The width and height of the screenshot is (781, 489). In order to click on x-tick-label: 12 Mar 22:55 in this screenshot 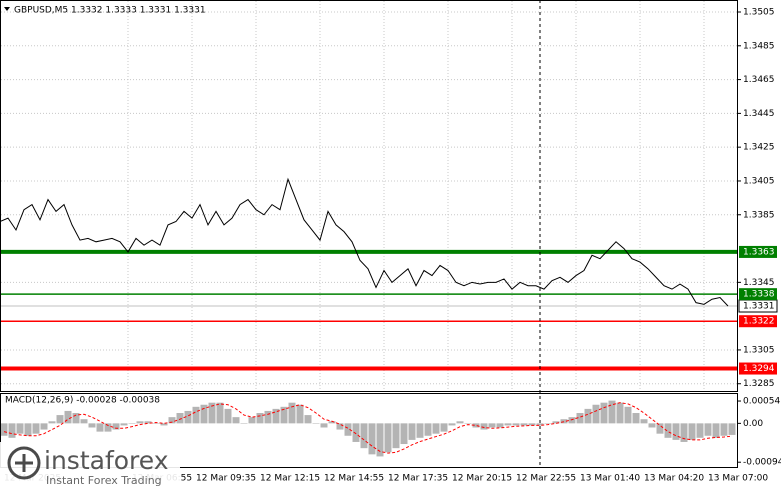, I will do `click(546, 479)`.